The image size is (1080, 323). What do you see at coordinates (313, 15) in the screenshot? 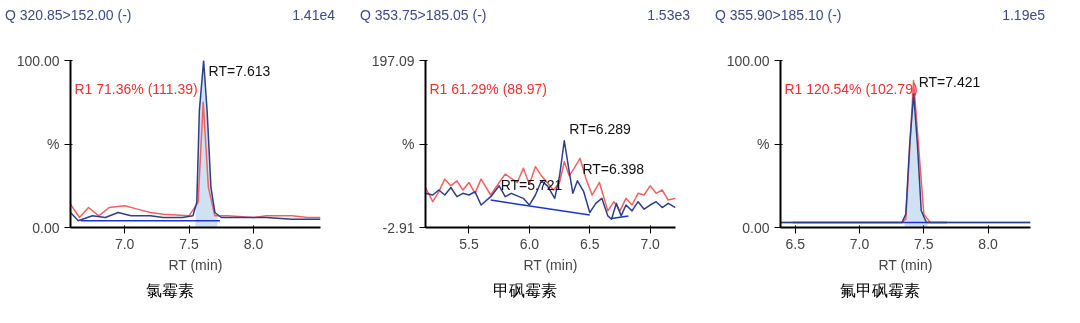
I see `text: 1.41e4` at bounding box center [313, 15].